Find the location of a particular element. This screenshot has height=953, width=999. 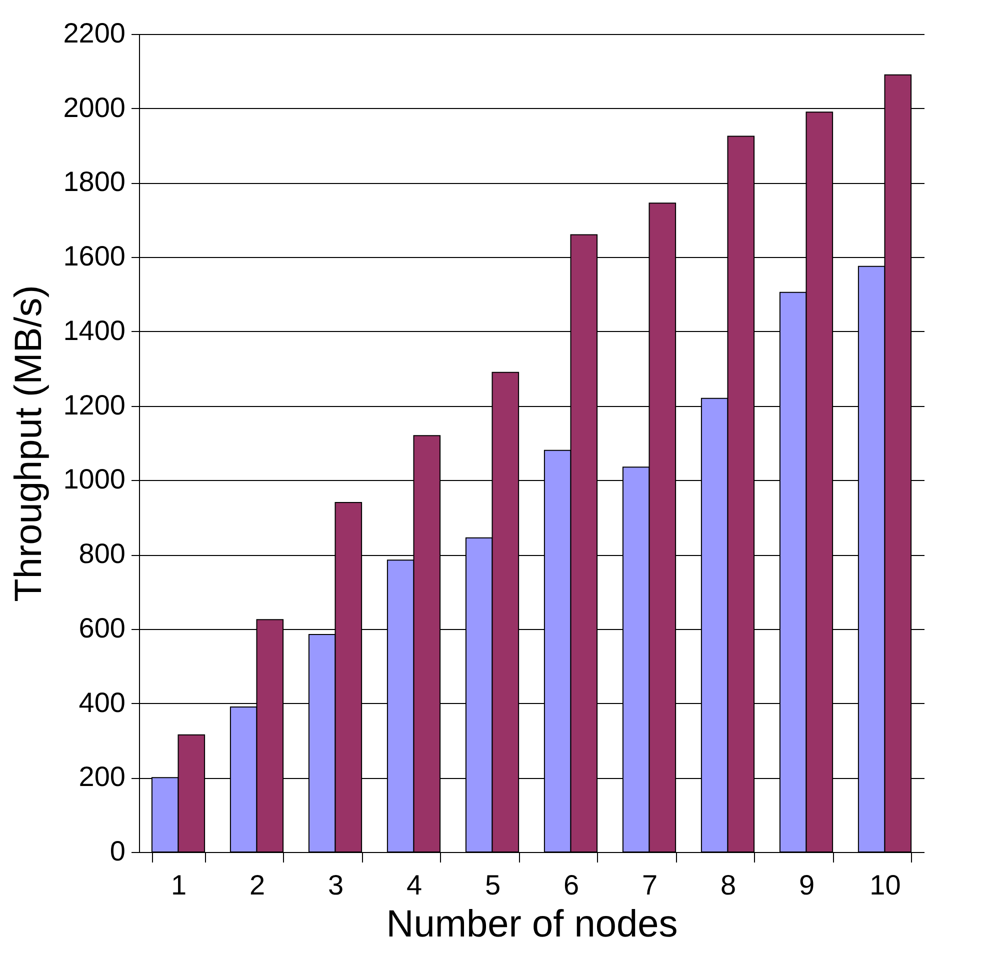

y-tick-label: 1600 is located at coordinates (94, 256).